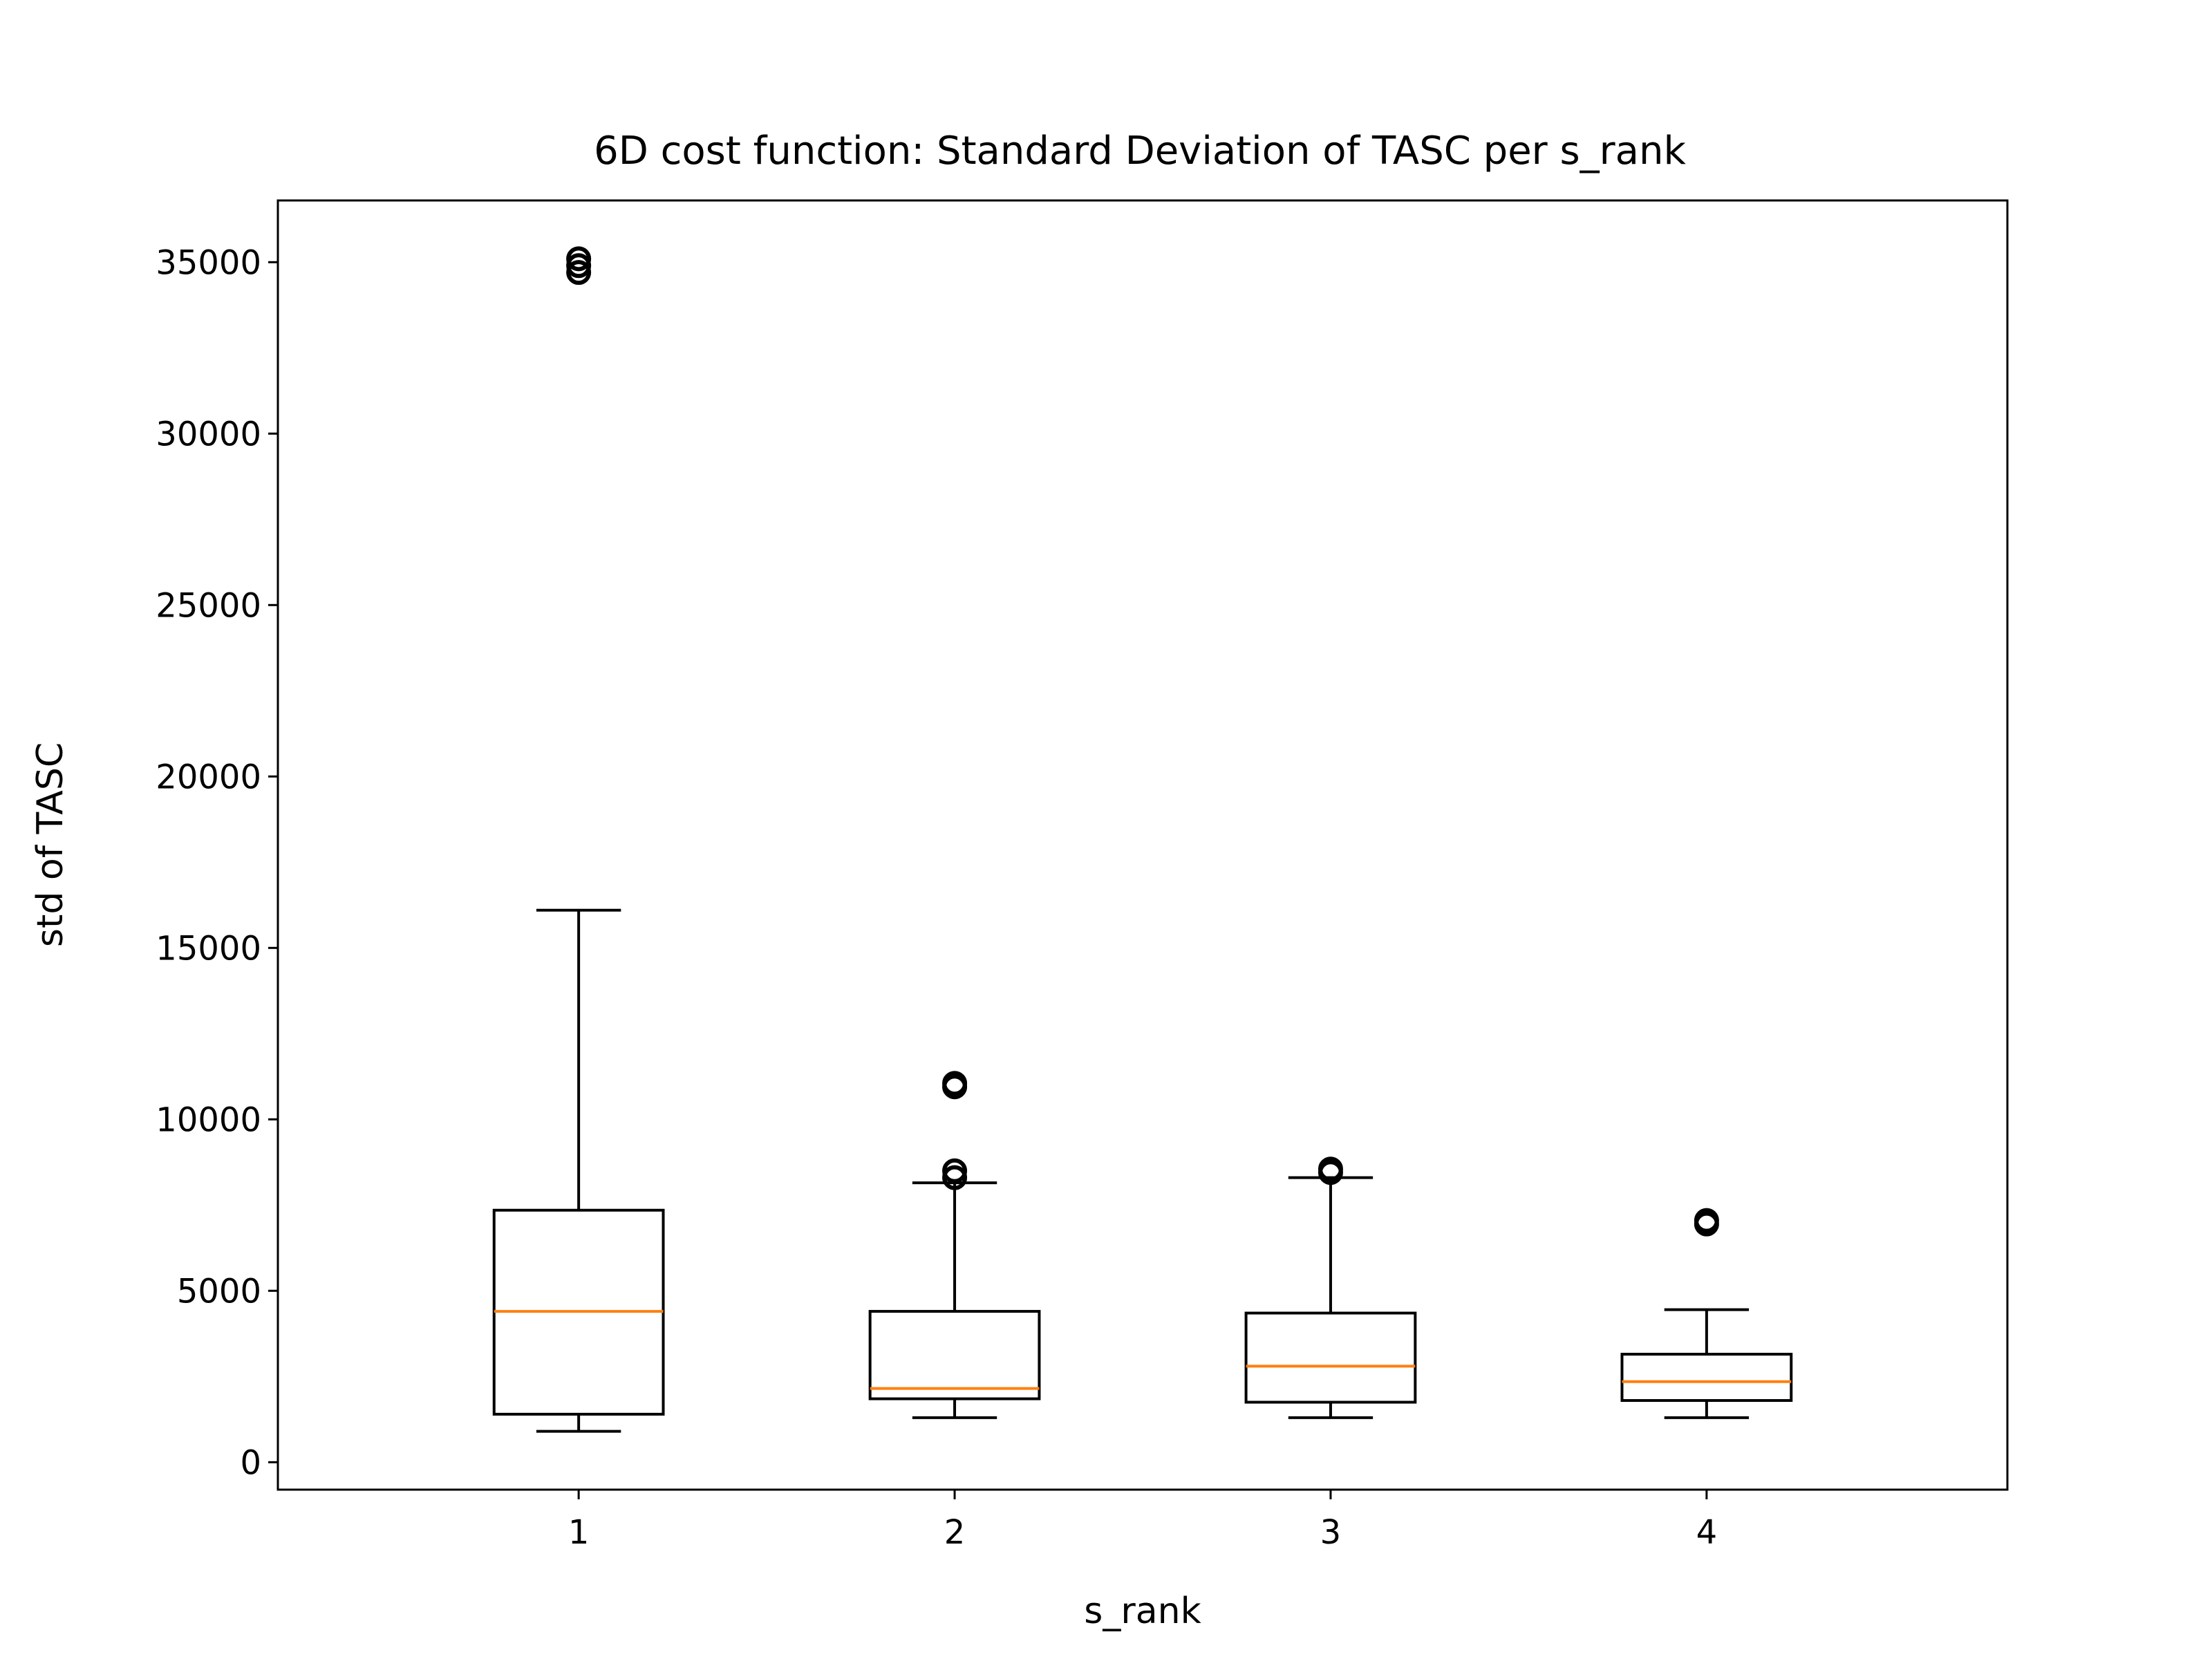 This screenshot has width=2212, height=1659. What do you see at coordinates (208, 948) in the screenshot?
I see `y-tick-label: 15000` at bounding box center [208, 948].